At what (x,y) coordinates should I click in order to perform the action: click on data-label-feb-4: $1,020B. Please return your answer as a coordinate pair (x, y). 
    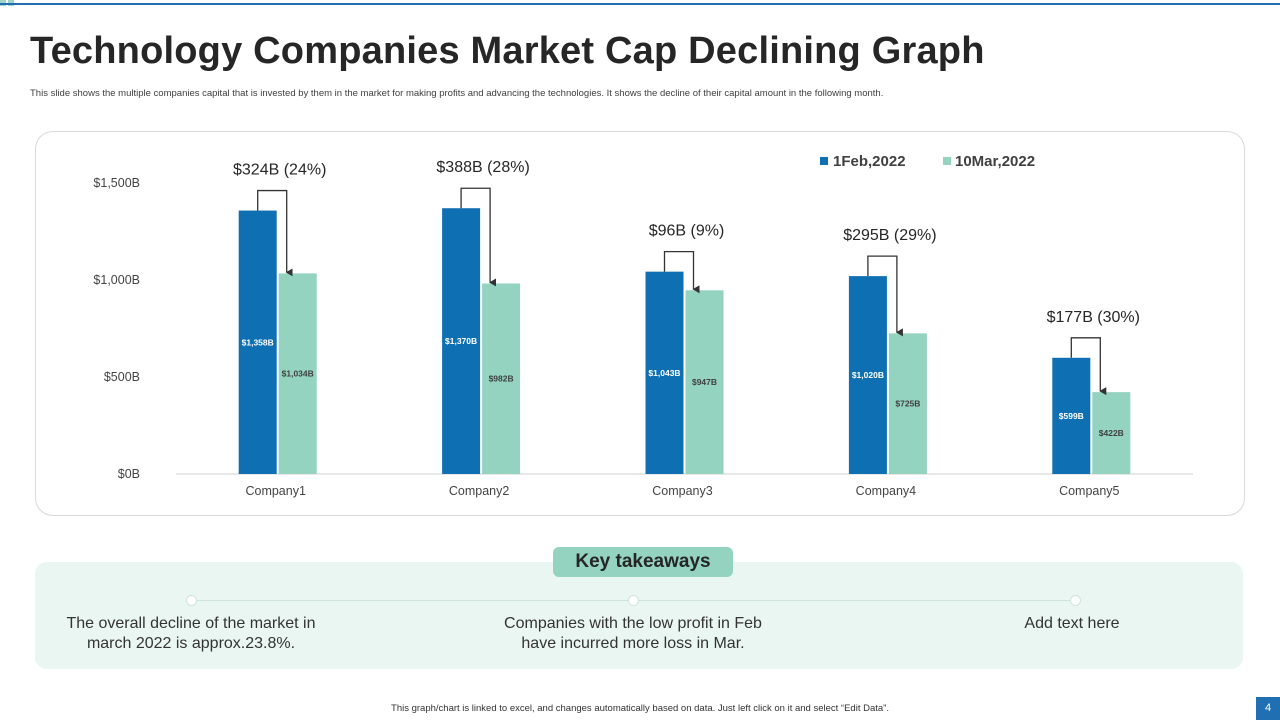
    Looking at the image, I should click on (868, 375).